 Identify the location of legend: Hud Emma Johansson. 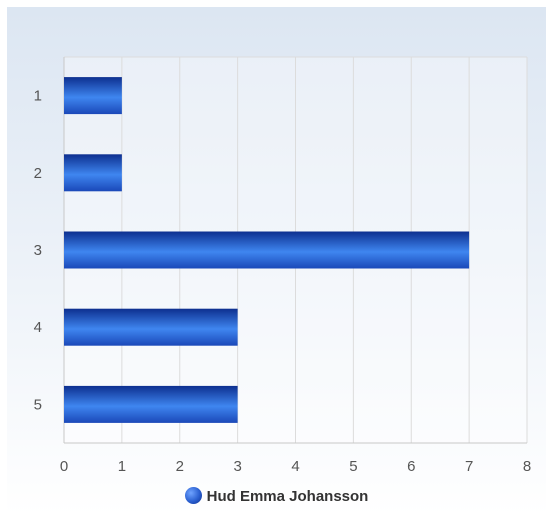
(276, 496).